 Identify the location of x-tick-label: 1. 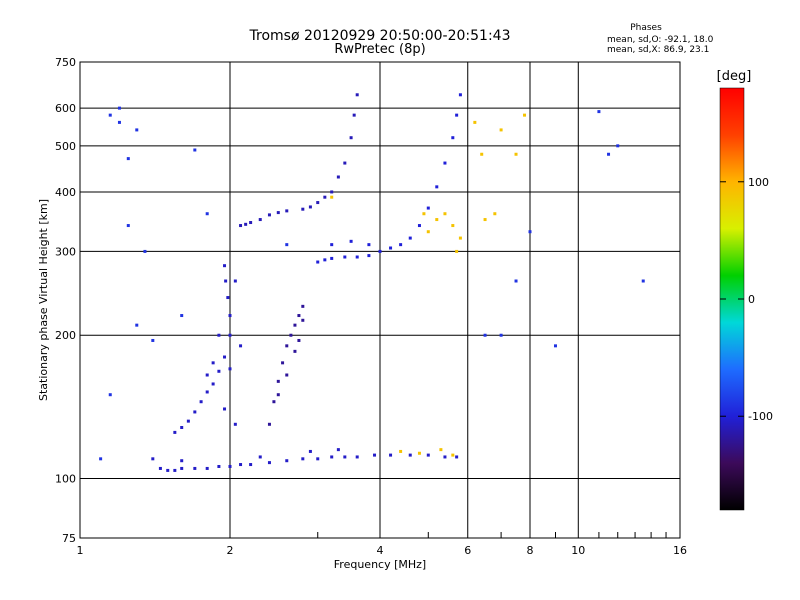
(80, 550).